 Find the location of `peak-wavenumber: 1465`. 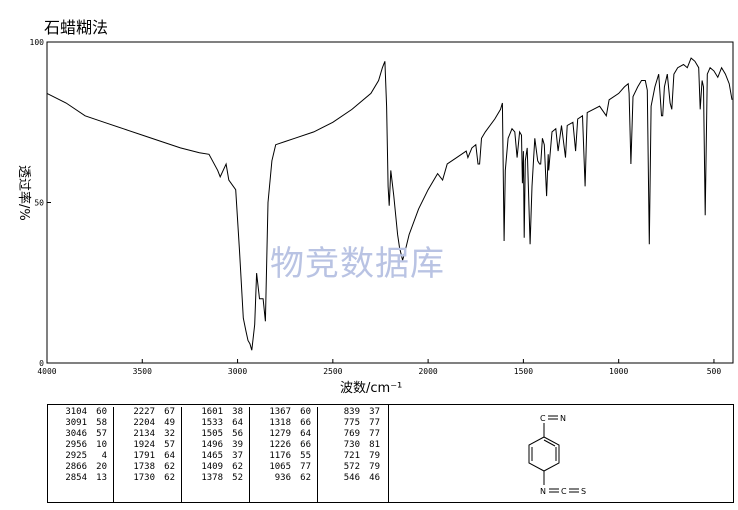

peak-wavenumber: 1465 is located at coordinates (212, 456).